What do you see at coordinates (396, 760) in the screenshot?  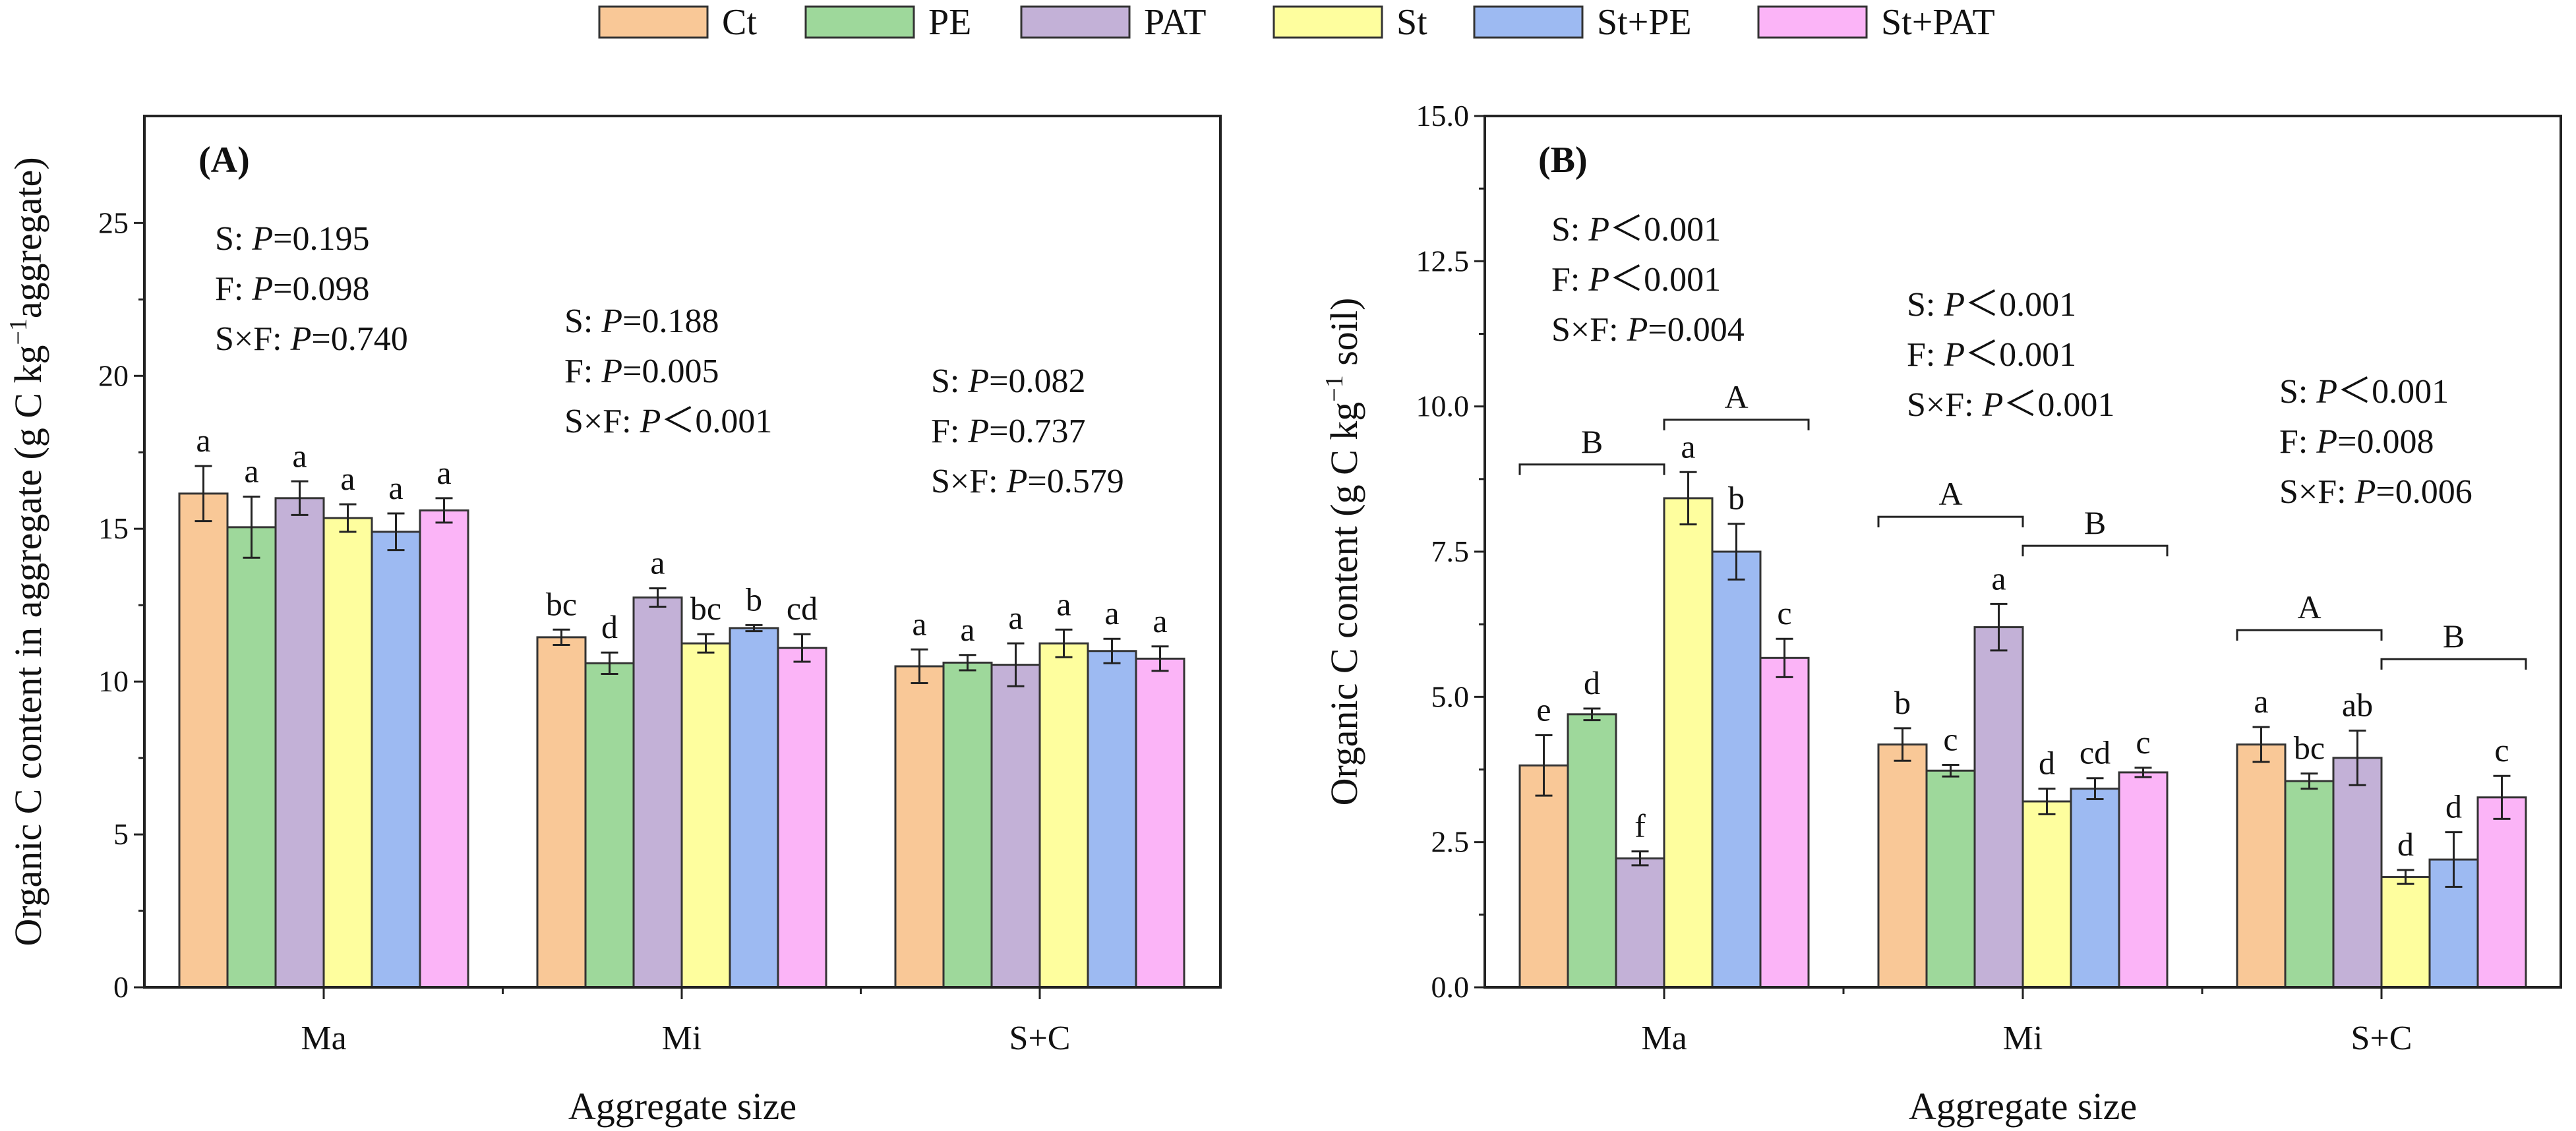 I see `bar-st-plus-pe-ma` at bounding box center [396, 760].